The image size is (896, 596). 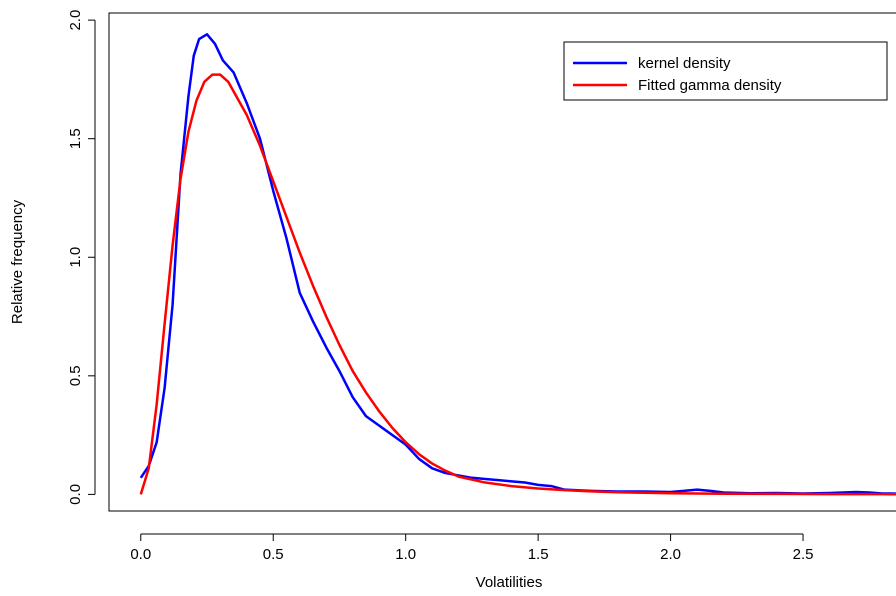 I want to click on y-tick-label: 0.5, so click(x=75, y=375).